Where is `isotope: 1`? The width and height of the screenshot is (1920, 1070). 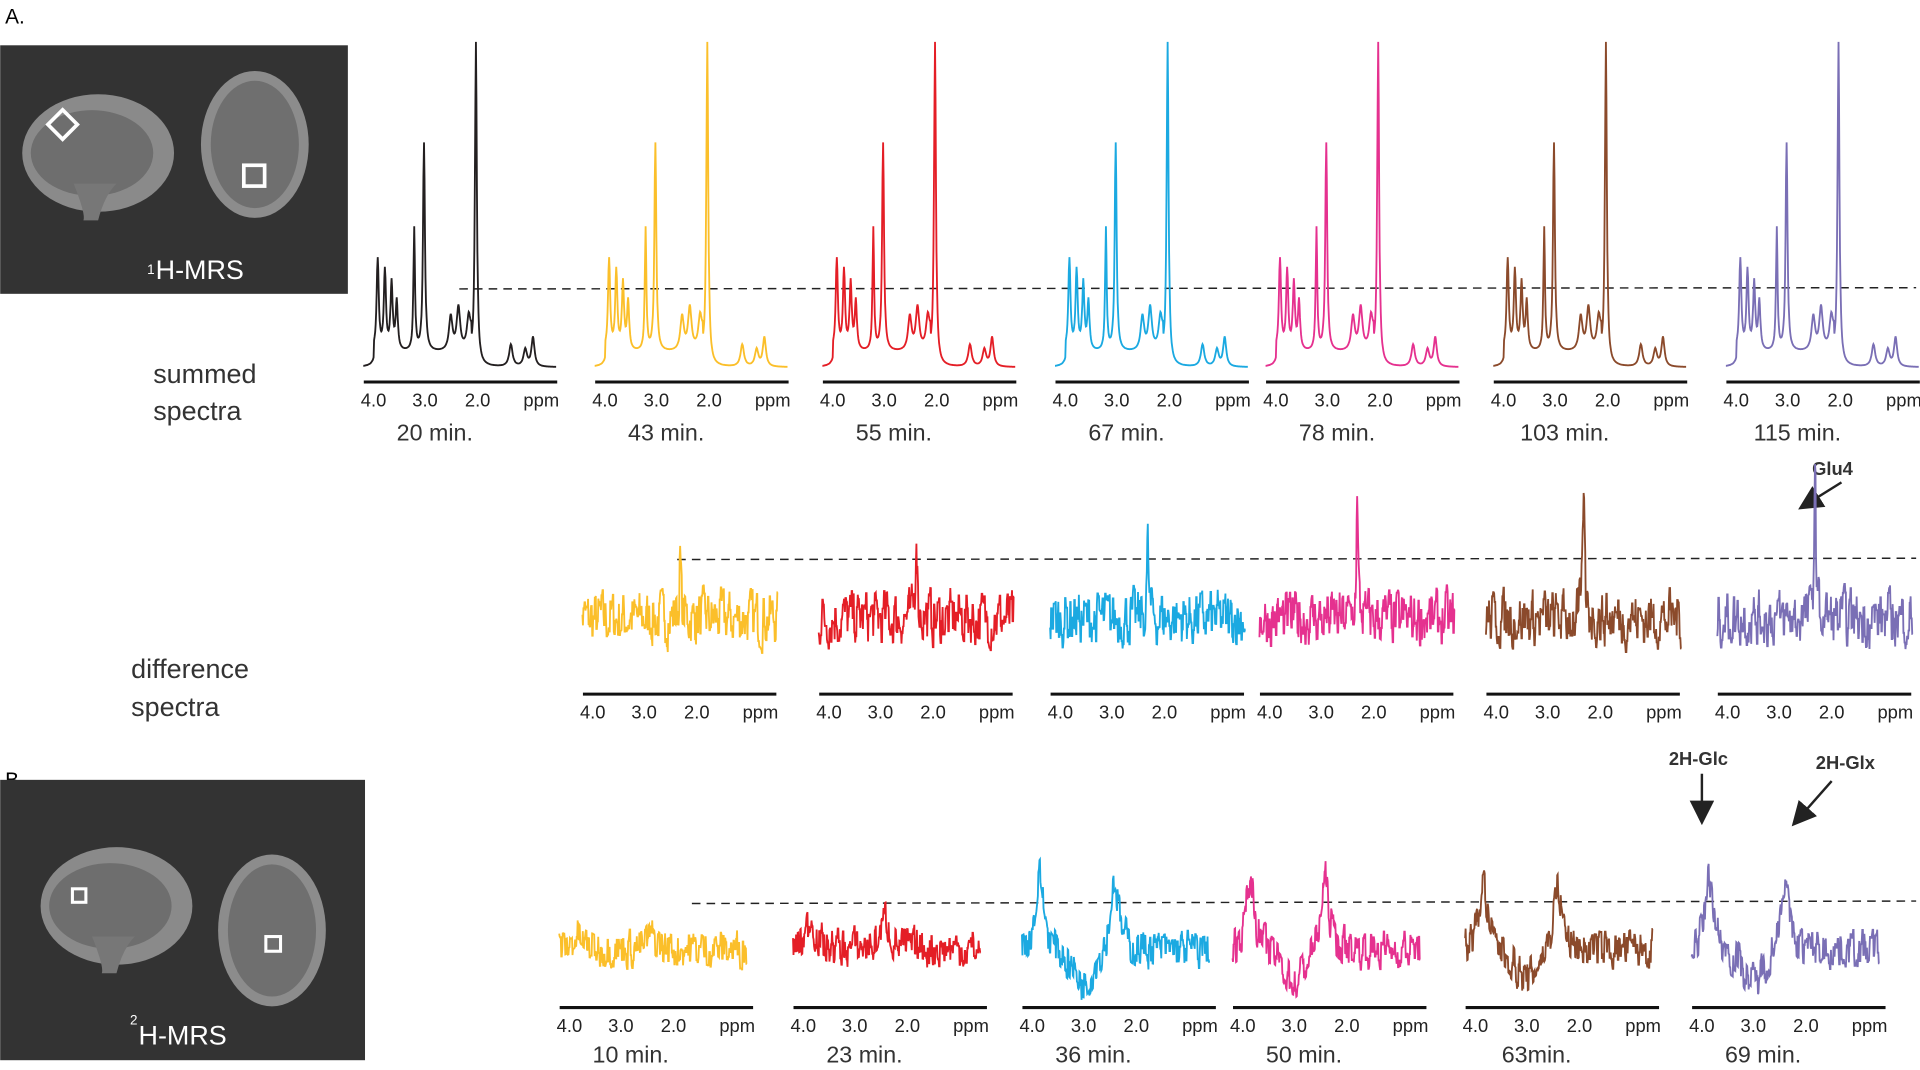 isotope: 1 is located at coordinates (150, 269).